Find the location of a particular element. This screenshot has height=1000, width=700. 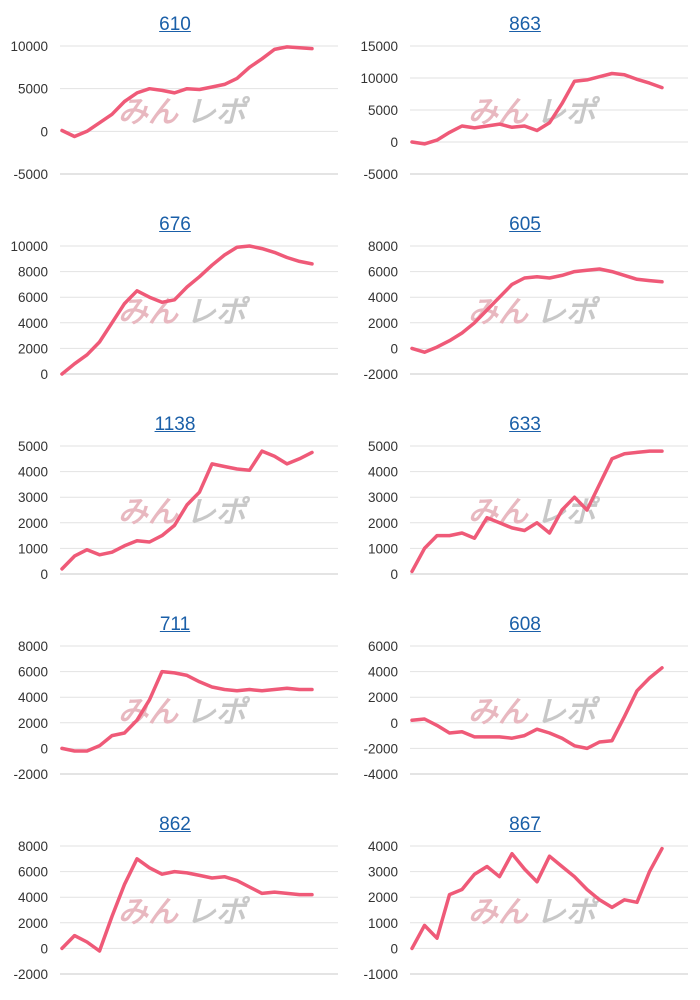

chart-title-link: 863 is located at coordinates (525, 24).